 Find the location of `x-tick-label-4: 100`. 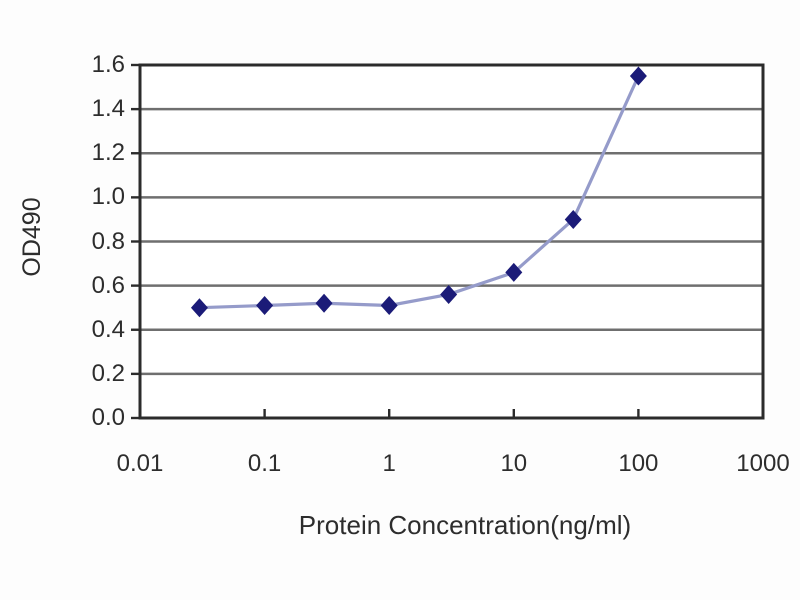

x-tick-label-4: 100 is located at coordinates (638, 463).